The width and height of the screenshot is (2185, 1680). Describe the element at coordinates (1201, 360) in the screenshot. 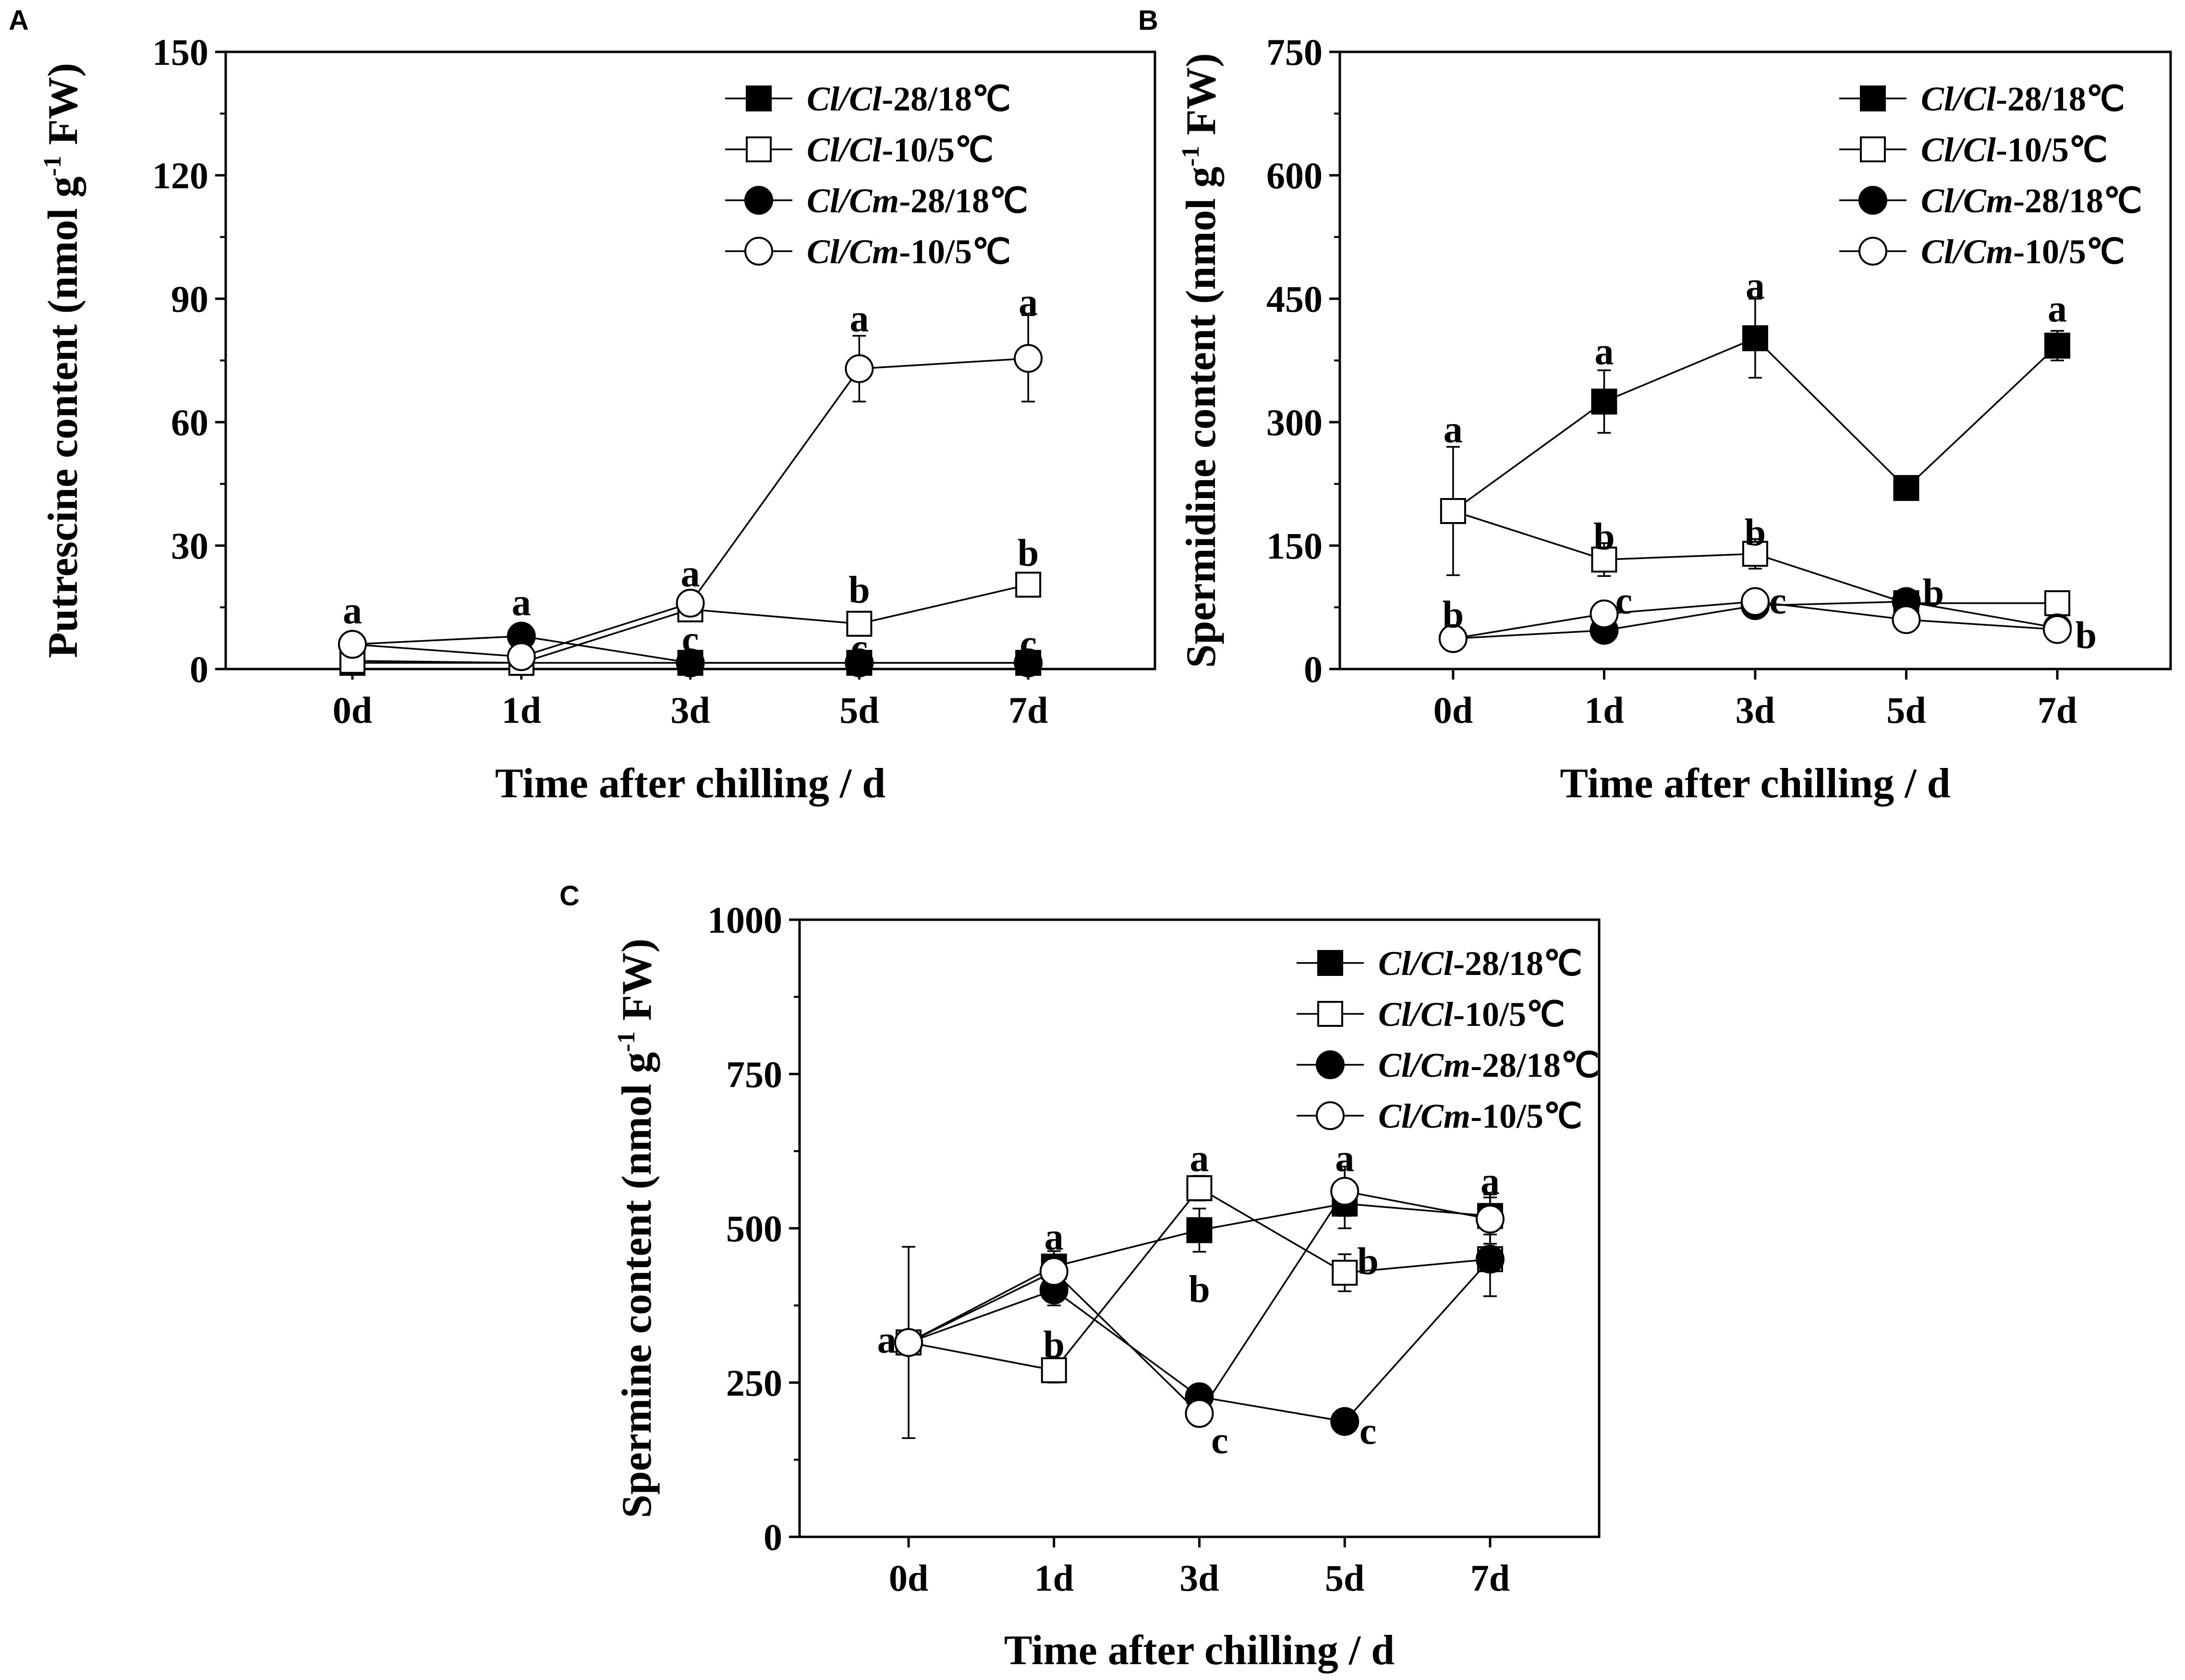

I see `y-axis-title: Spermidine content (nmol g-1 FW)` at that location.